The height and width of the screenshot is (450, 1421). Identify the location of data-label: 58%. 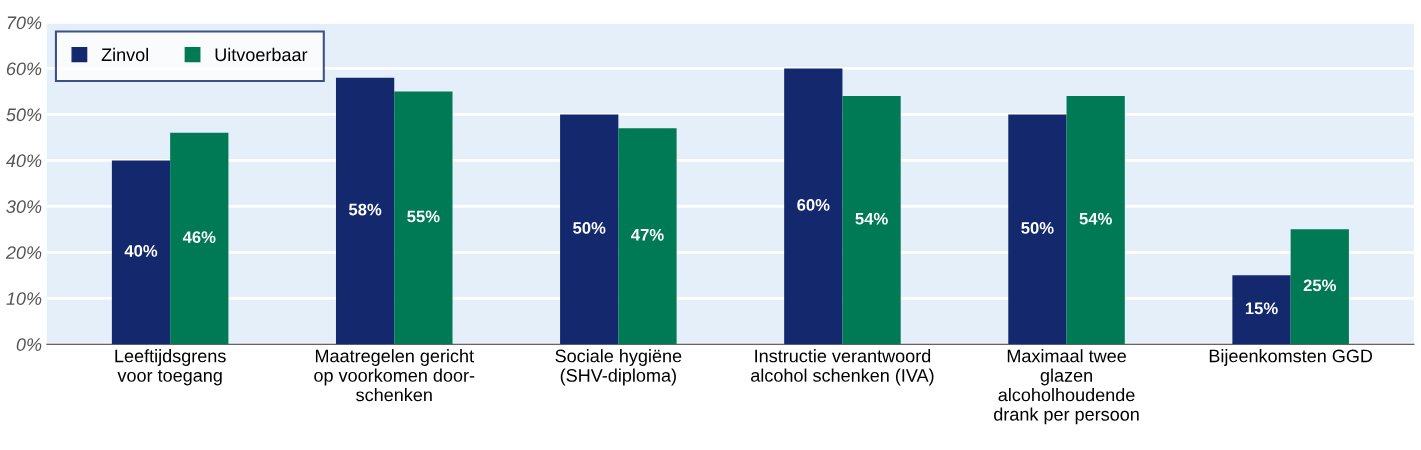
(365, 209).